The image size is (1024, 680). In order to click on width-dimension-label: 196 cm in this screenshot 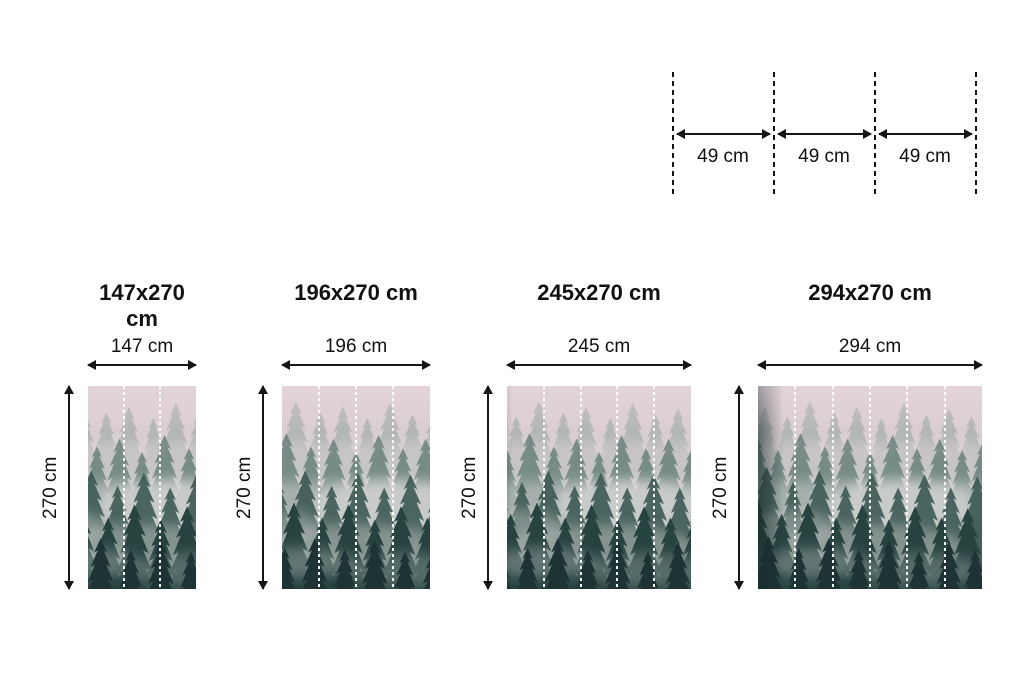, I will do `click(356, 346)`.